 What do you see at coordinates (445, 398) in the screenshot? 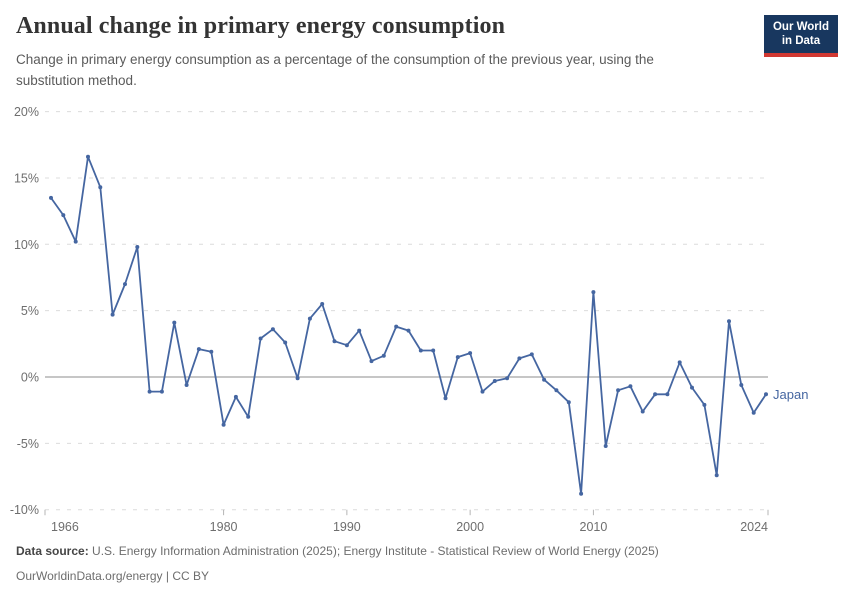
I see `data-point-1998` at bounding box center [445, 398].